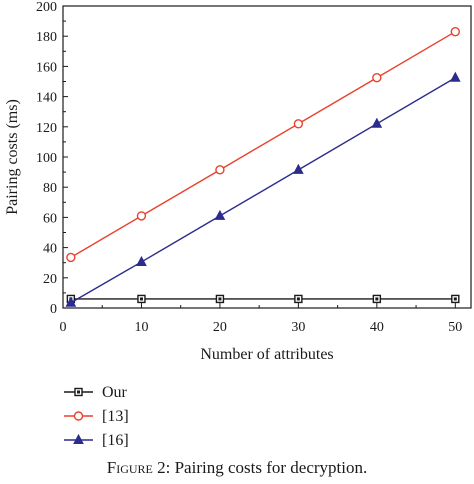 This screenshot has height=484, width=474. Describe the element at coordinates (138, 467) in the screenshot. I see `caption-prefix: Figure 2:` at that location.